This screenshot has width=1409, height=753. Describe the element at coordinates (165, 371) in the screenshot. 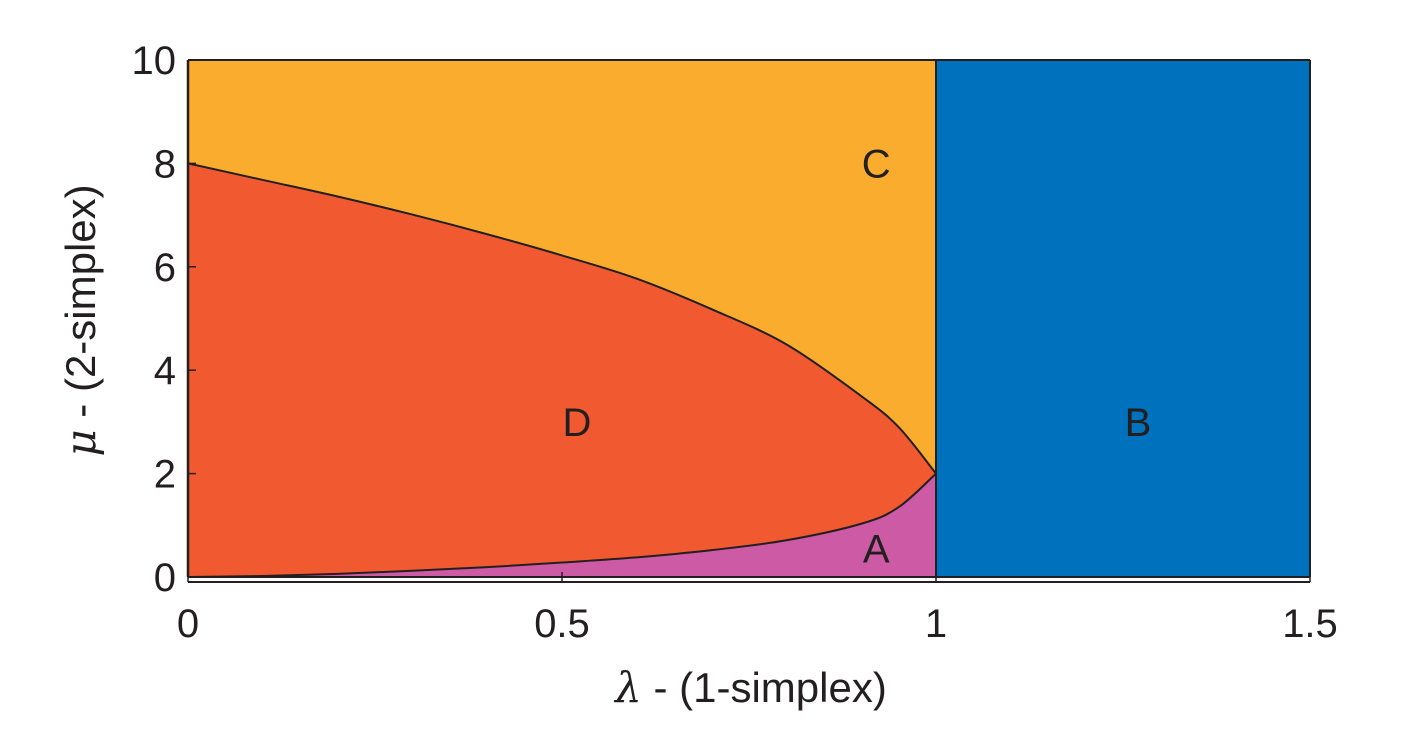

I see `y-tick-label: 4` at that location.